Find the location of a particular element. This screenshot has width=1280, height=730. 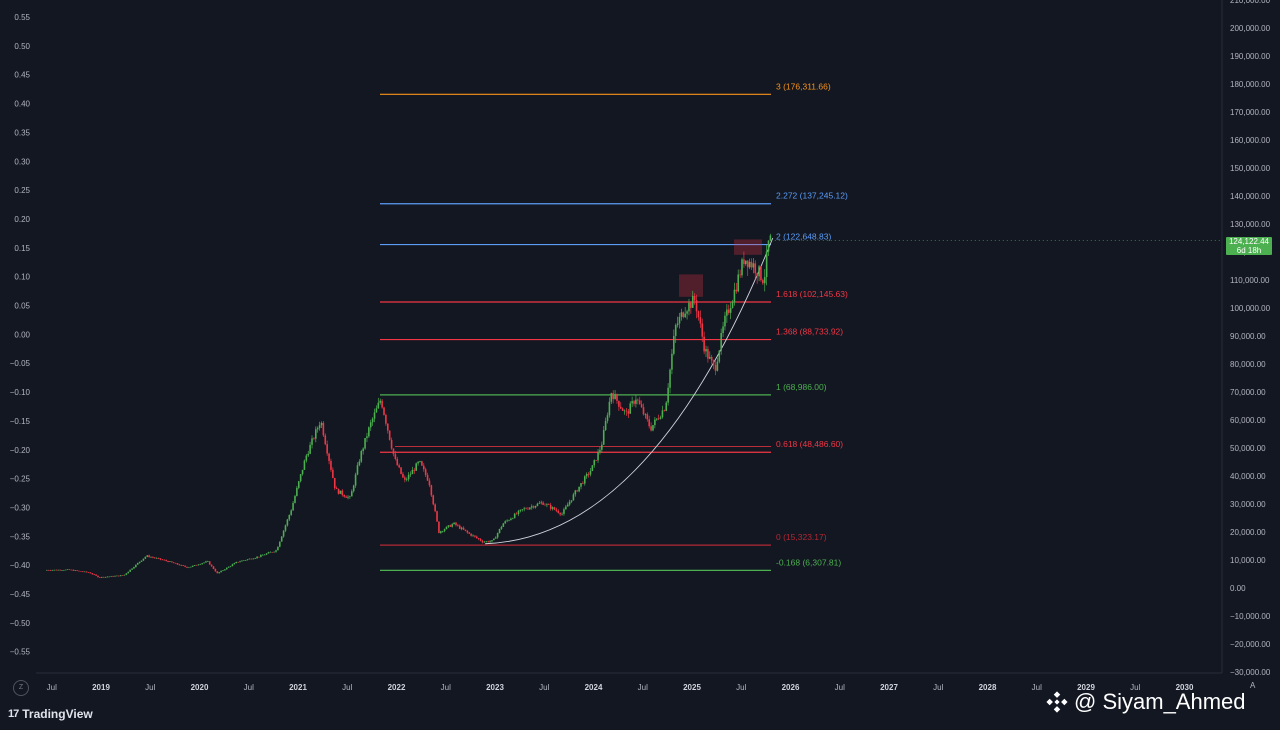

left-axis-tick: −0.20 is located at coordinates (20, 450).